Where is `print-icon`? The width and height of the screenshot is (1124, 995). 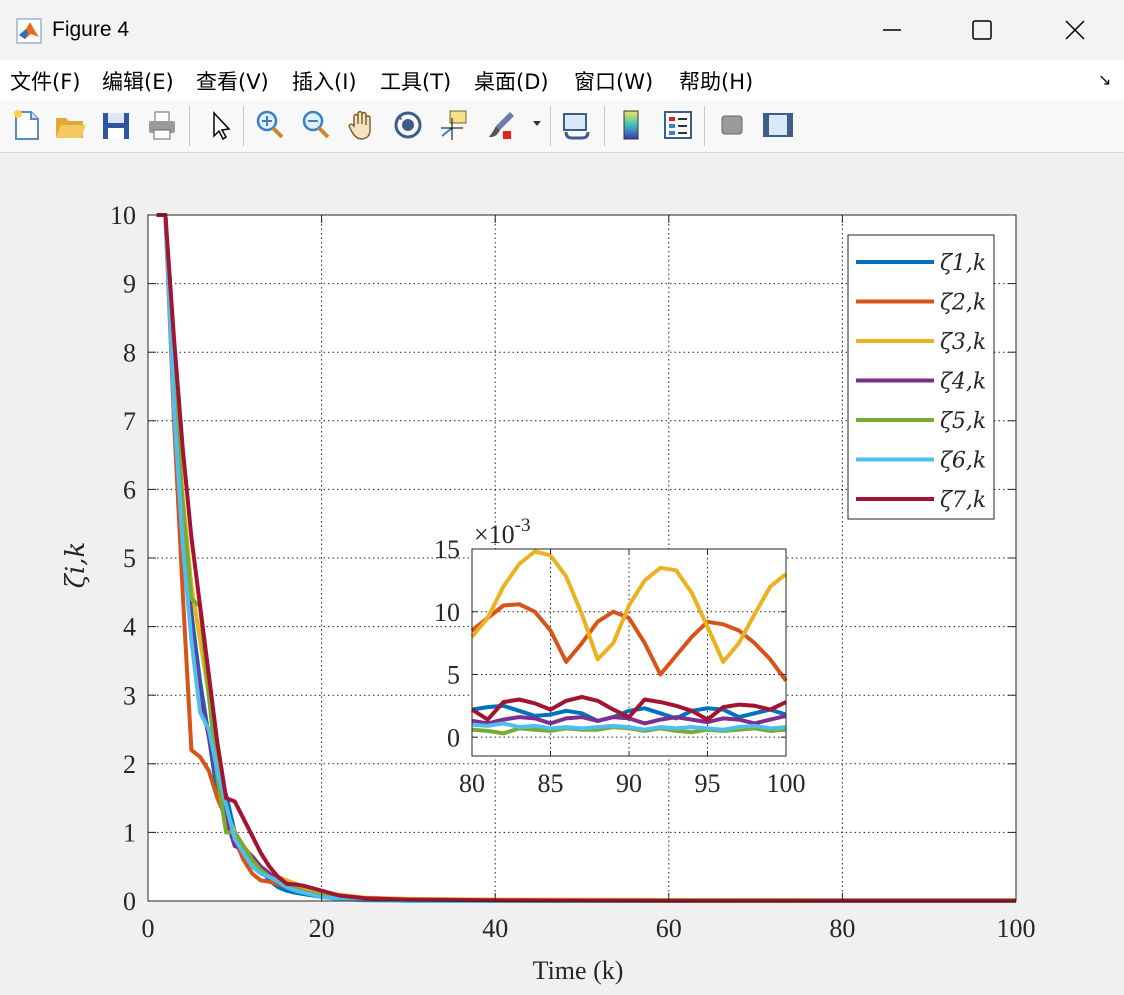
print-icon is located at coordinates (162, 125).